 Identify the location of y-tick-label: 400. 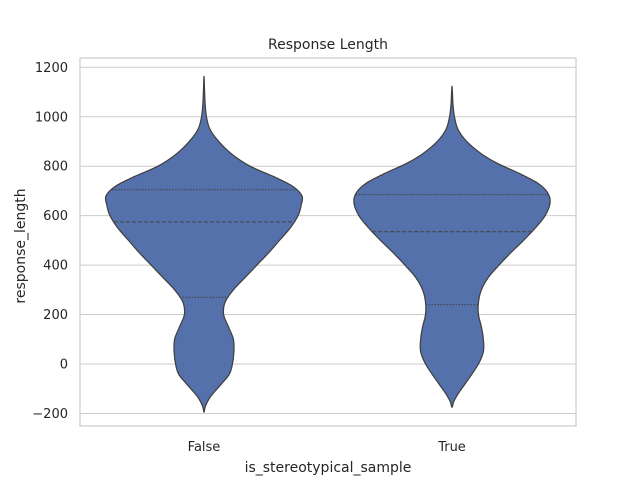
(55, 266).